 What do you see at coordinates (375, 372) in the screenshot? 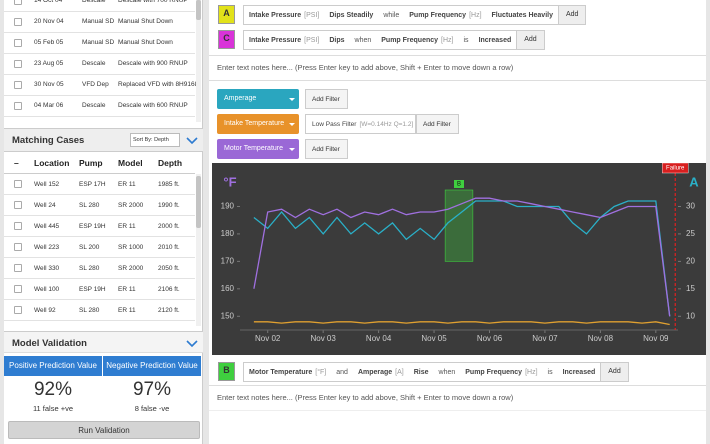
I see `condition-term: Amperage` at bounding box center [375, 372].